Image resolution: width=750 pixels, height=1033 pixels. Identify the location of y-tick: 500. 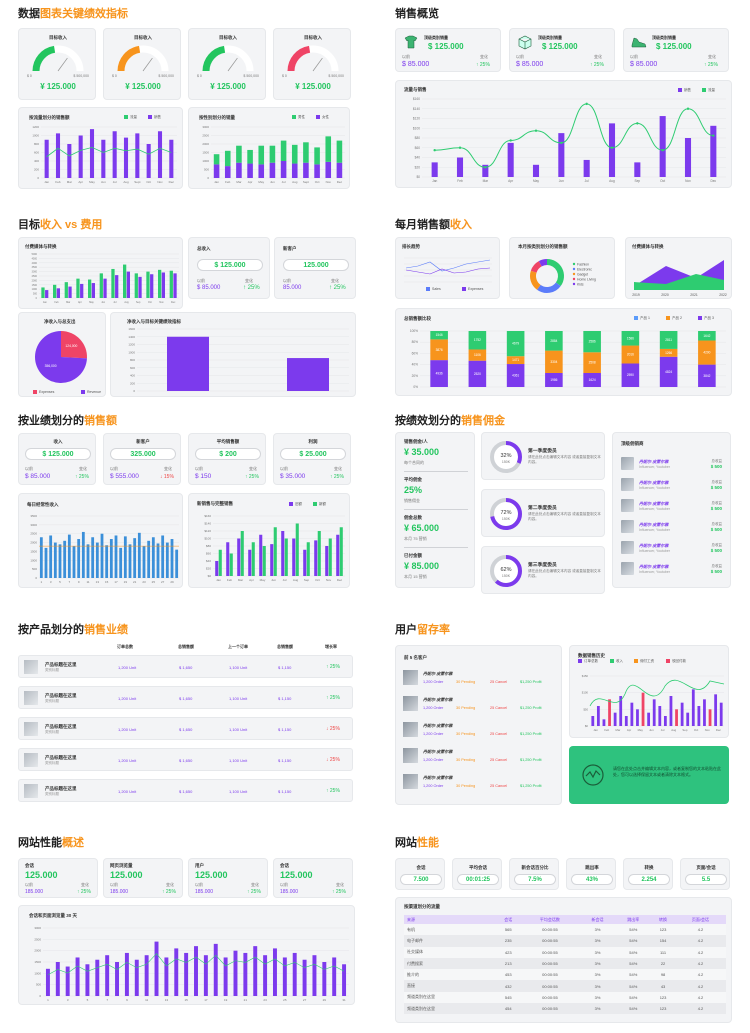
(34, 569).